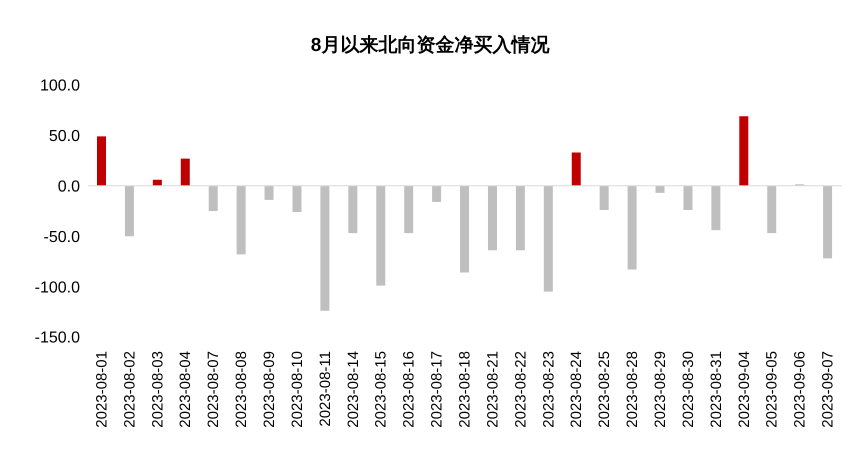 This screenshot has height=450, width=860. Describe the element at coordinates (129, 389) in the screenshot. I see `x-tick-label: 2023-08-02` at that location.